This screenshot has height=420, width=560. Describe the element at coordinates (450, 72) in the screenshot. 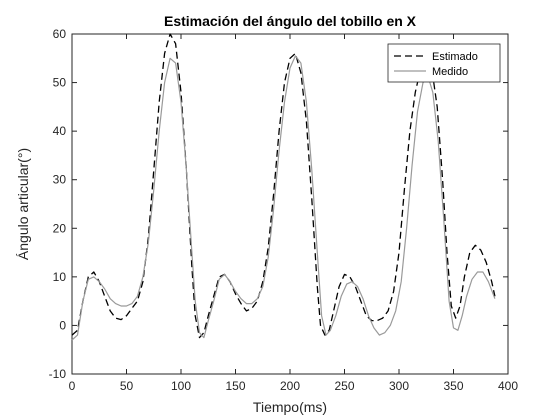

I see `legend-label-medido: Medido` at that location.